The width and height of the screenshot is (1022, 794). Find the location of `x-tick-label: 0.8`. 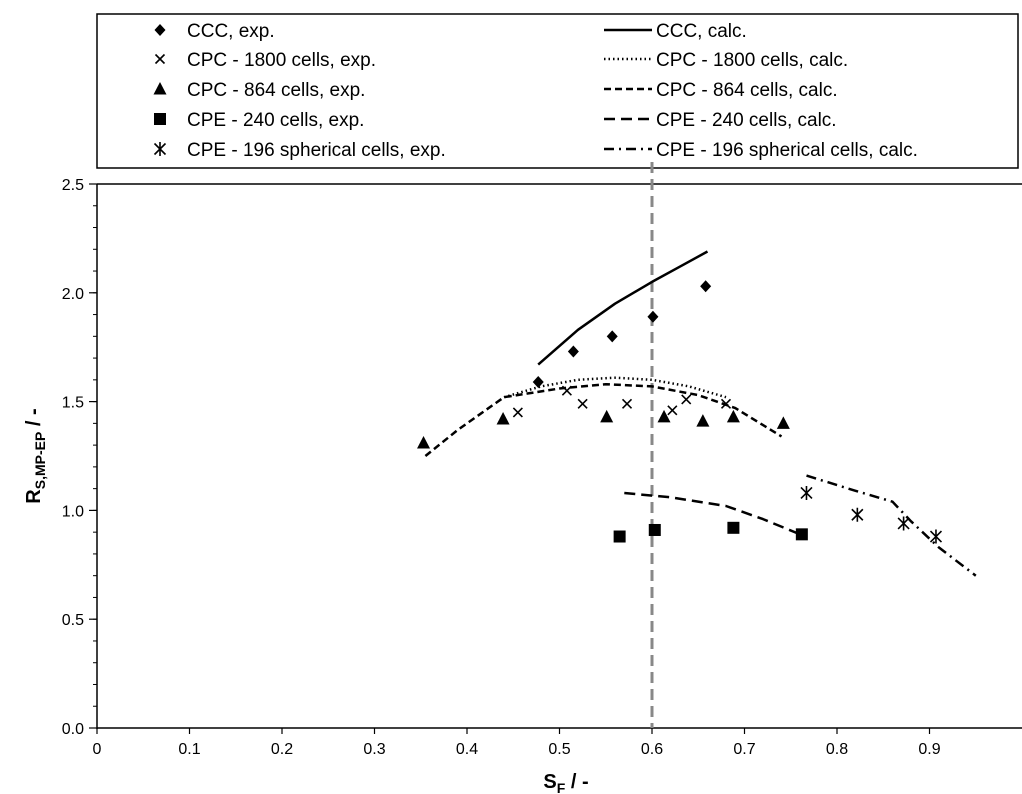

x-tick-label: 0.8 is located at coordinates (837, 749).